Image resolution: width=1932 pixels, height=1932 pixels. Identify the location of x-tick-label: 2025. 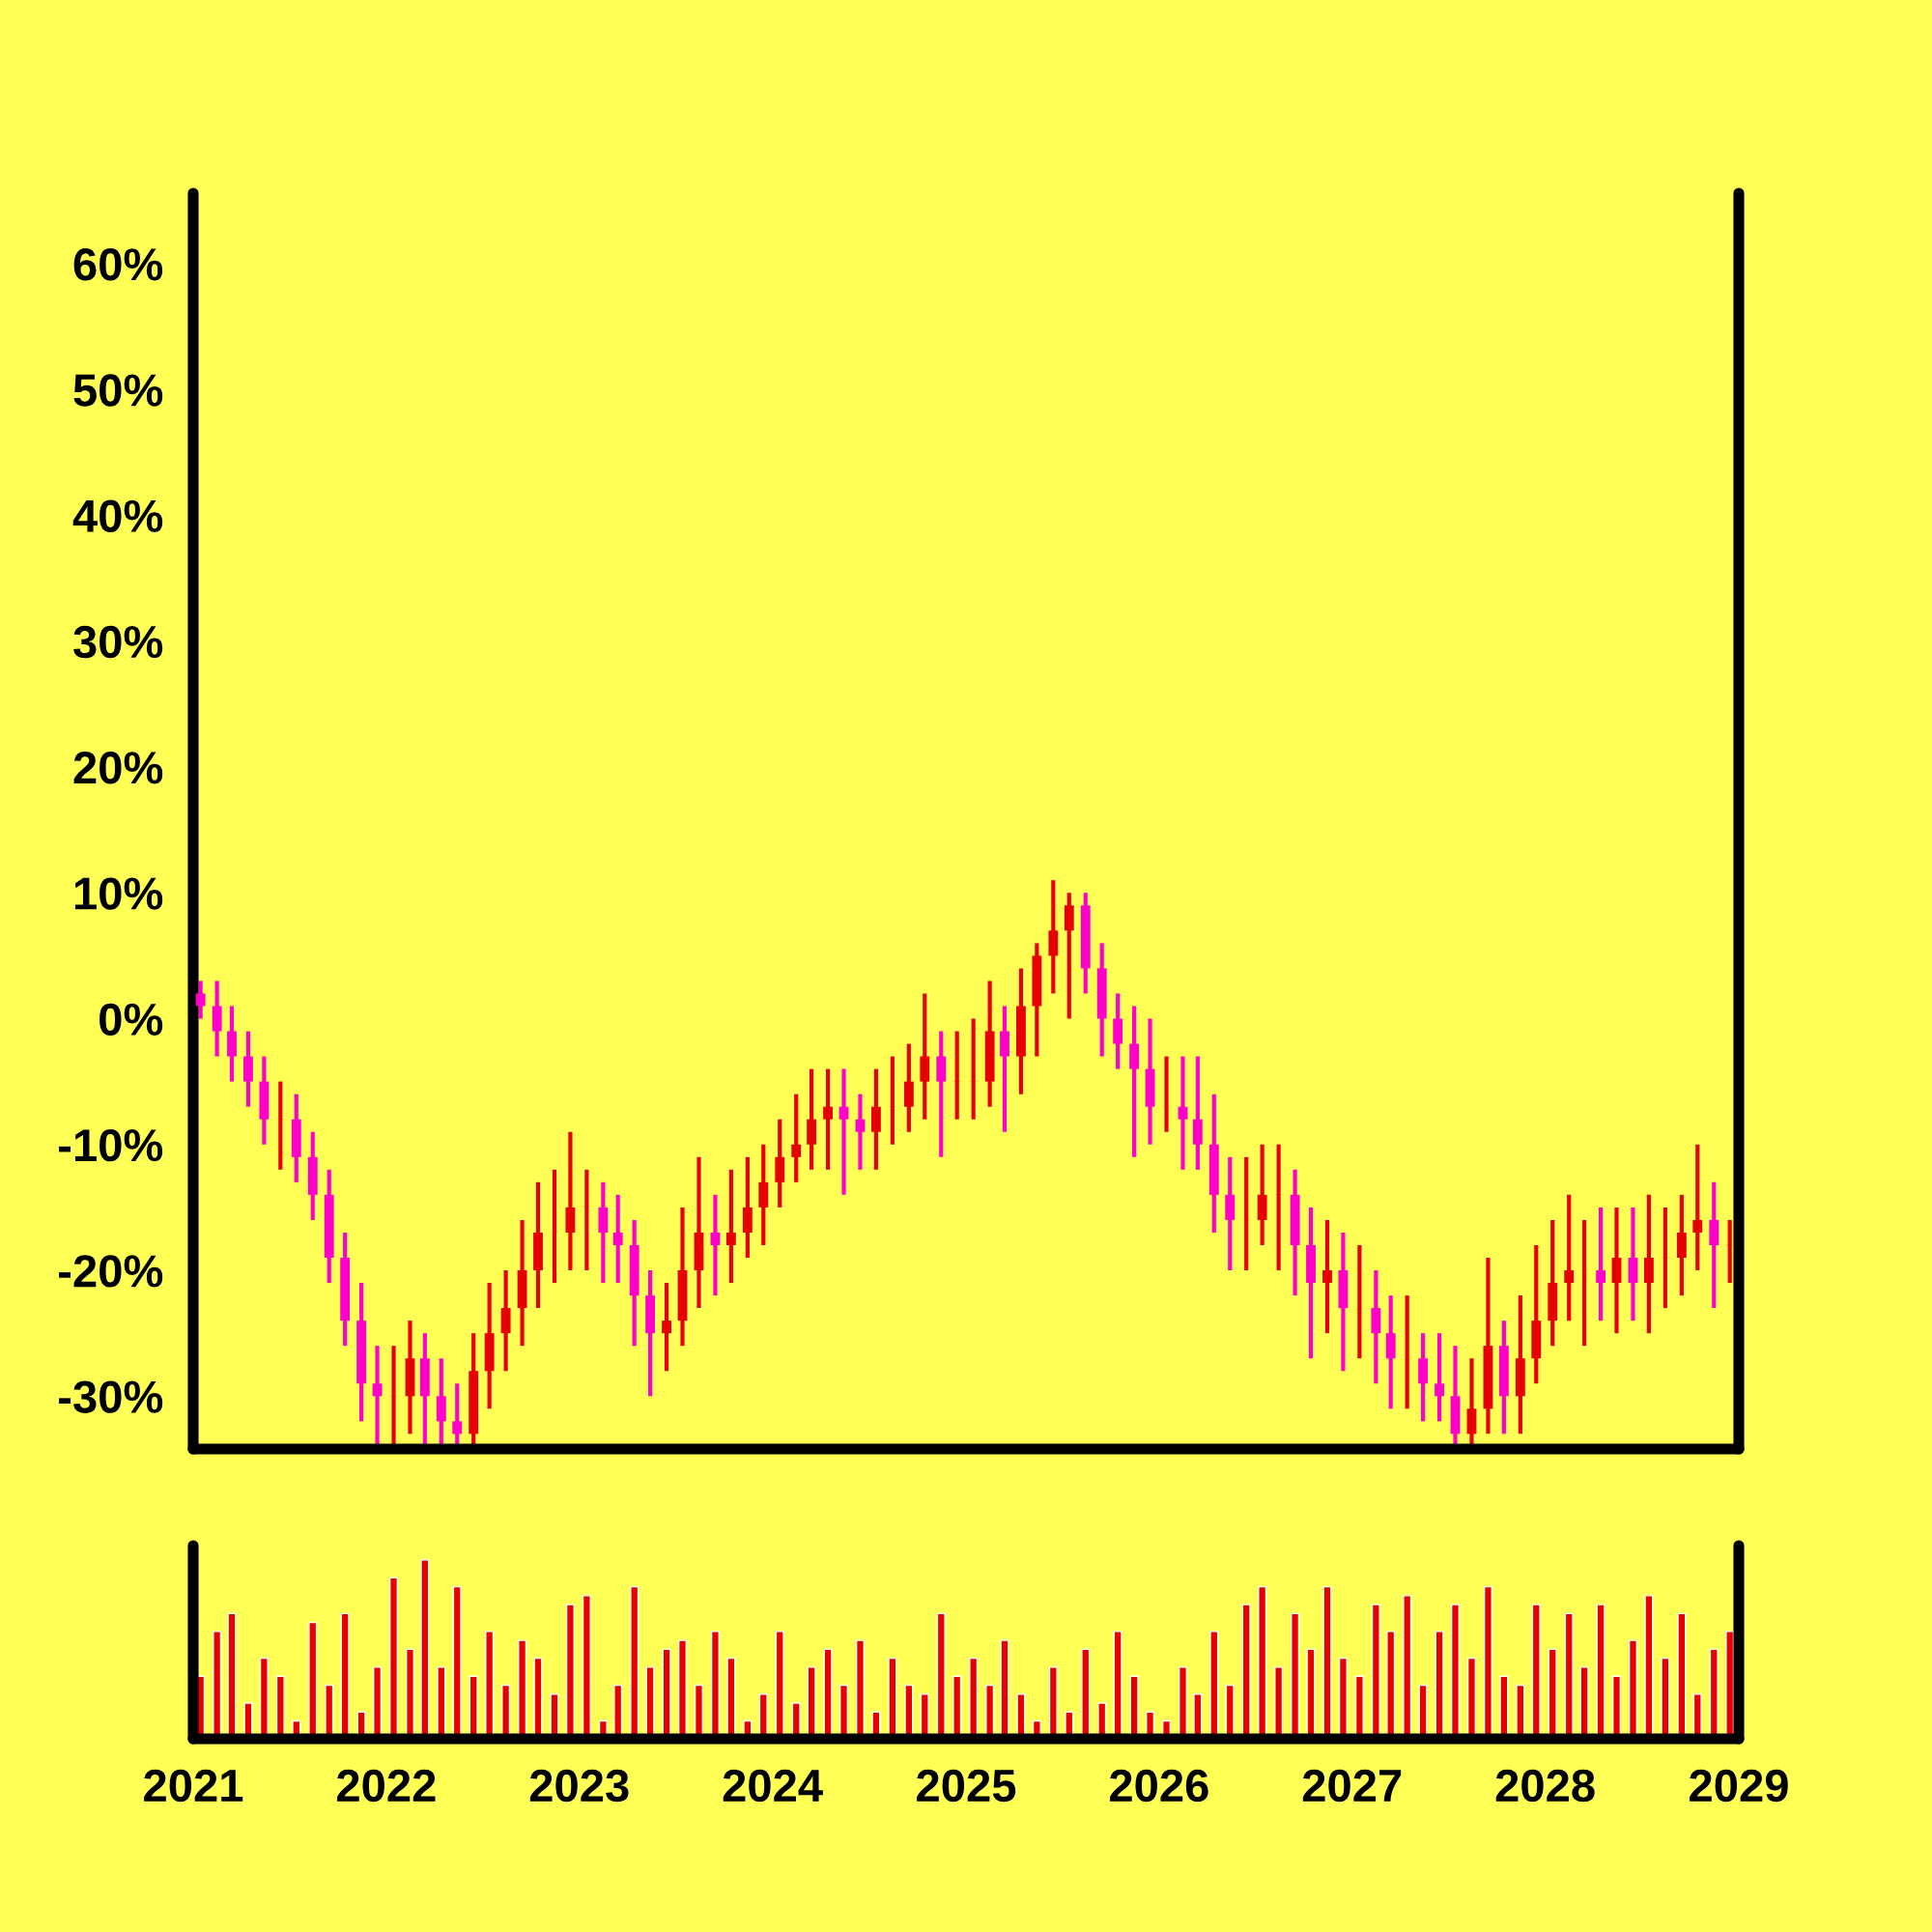
(966, 1786).